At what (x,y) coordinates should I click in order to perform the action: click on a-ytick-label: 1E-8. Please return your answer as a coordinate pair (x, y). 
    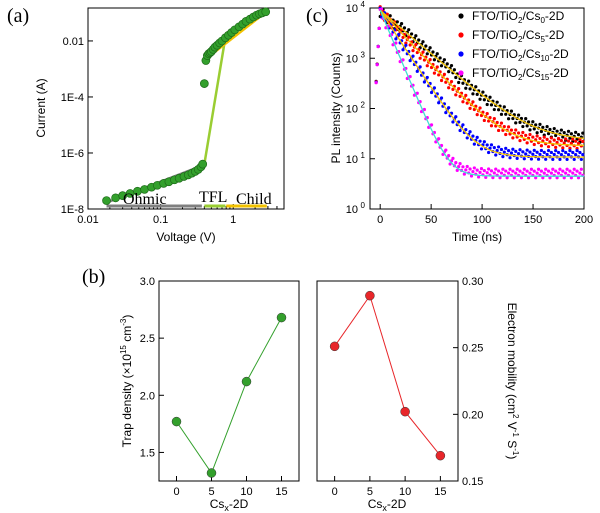
    Looking at the image, I should click on (72, 210).